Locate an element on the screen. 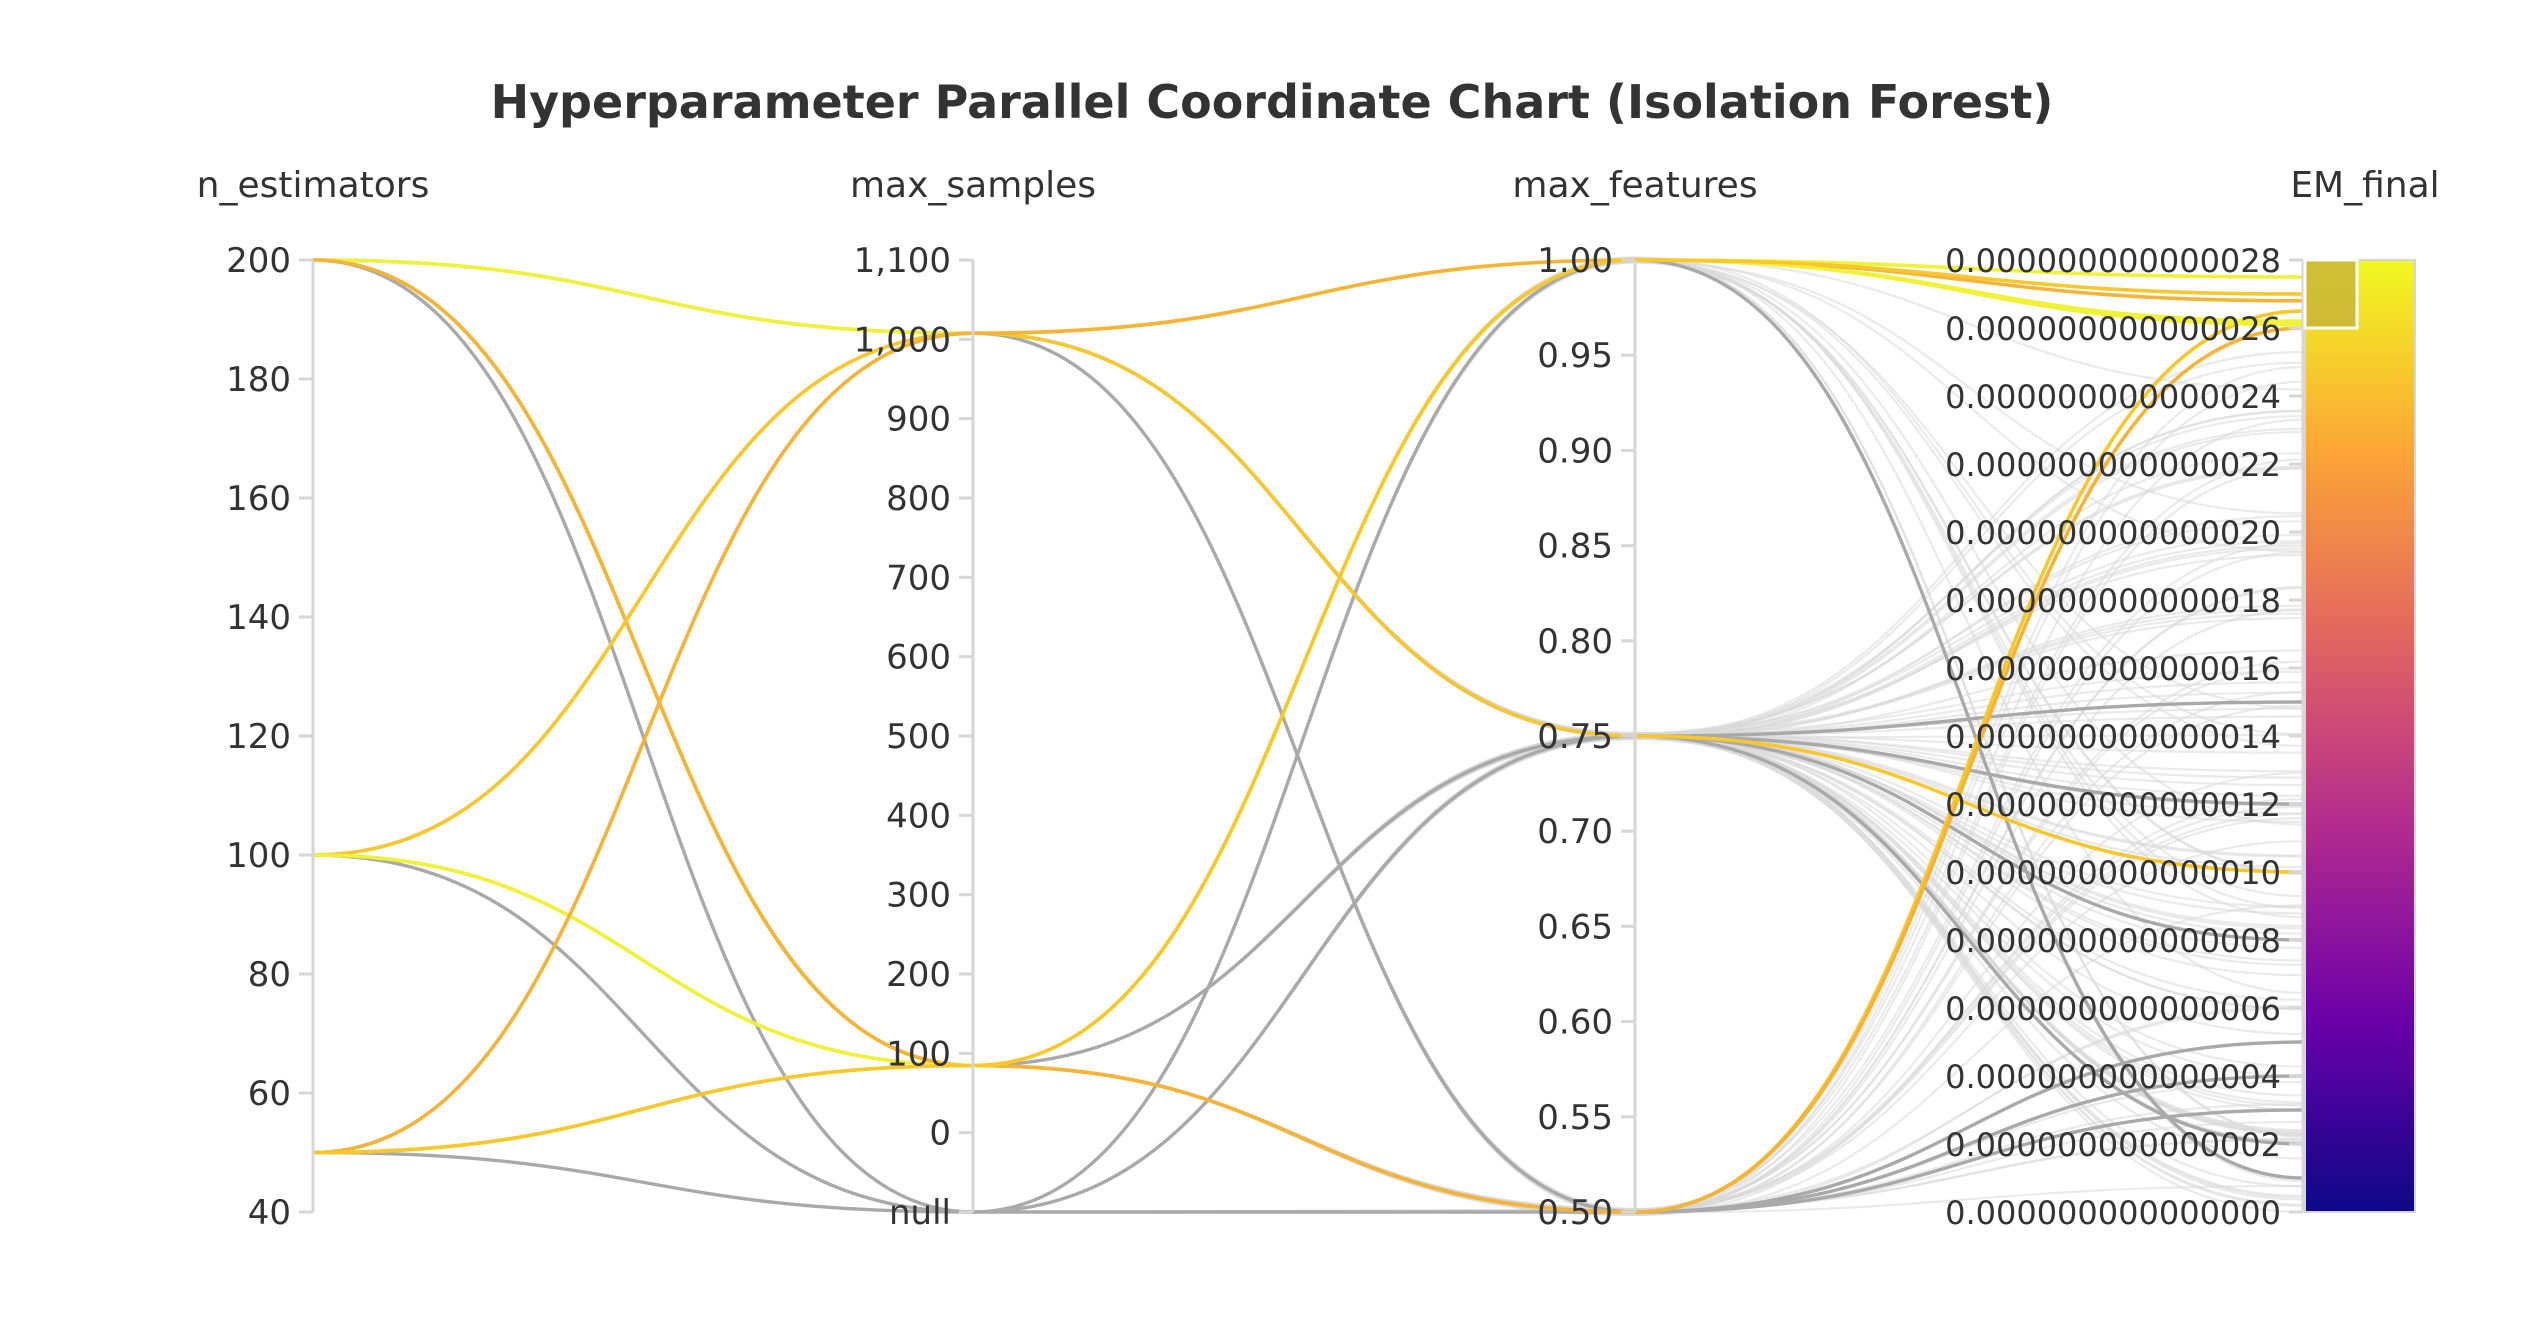 This screenshot has width=2528, height=1328. selection-brush is located at coordinates (2331, 294).